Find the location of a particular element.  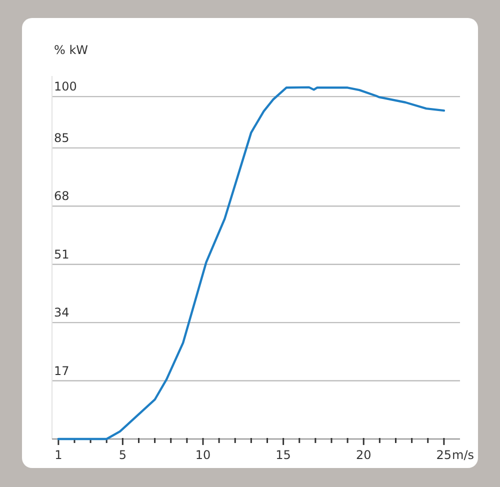

y-tick-label: 17 is located at coordinates (62, 371).